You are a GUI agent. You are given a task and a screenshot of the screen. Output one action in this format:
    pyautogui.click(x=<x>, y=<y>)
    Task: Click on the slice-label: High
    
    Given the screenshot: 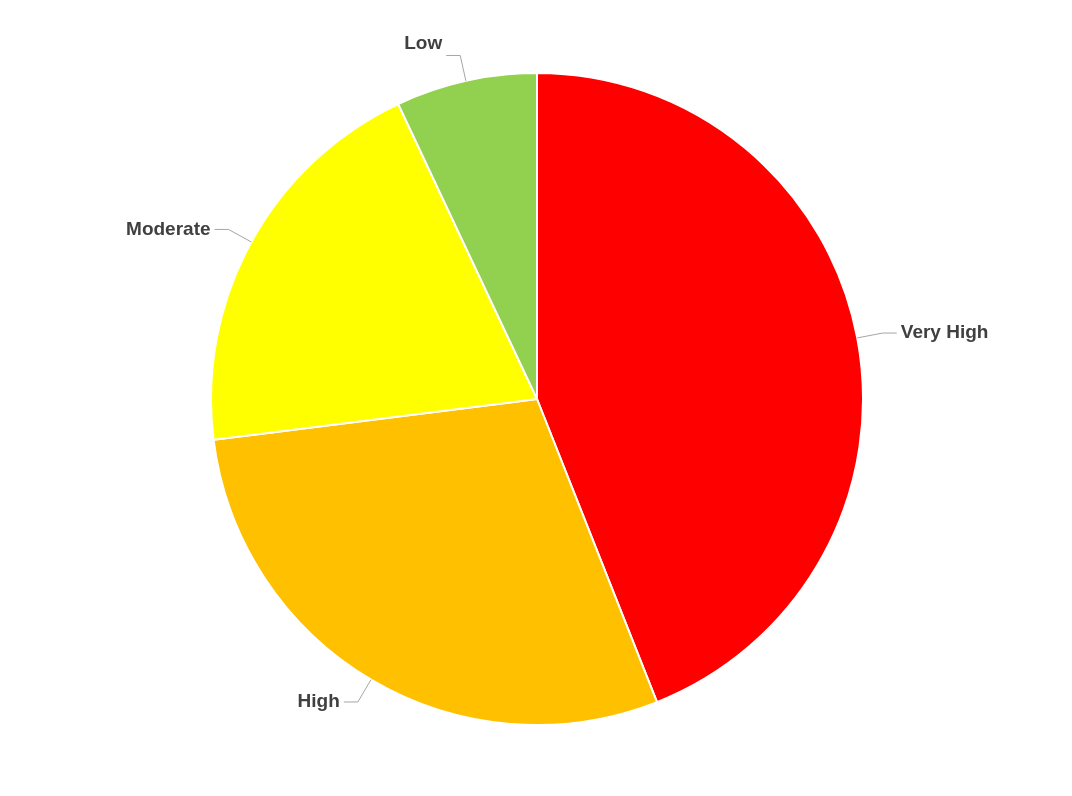 What is the action you would take?
    pyautogui.click(x=318, y=701)
    